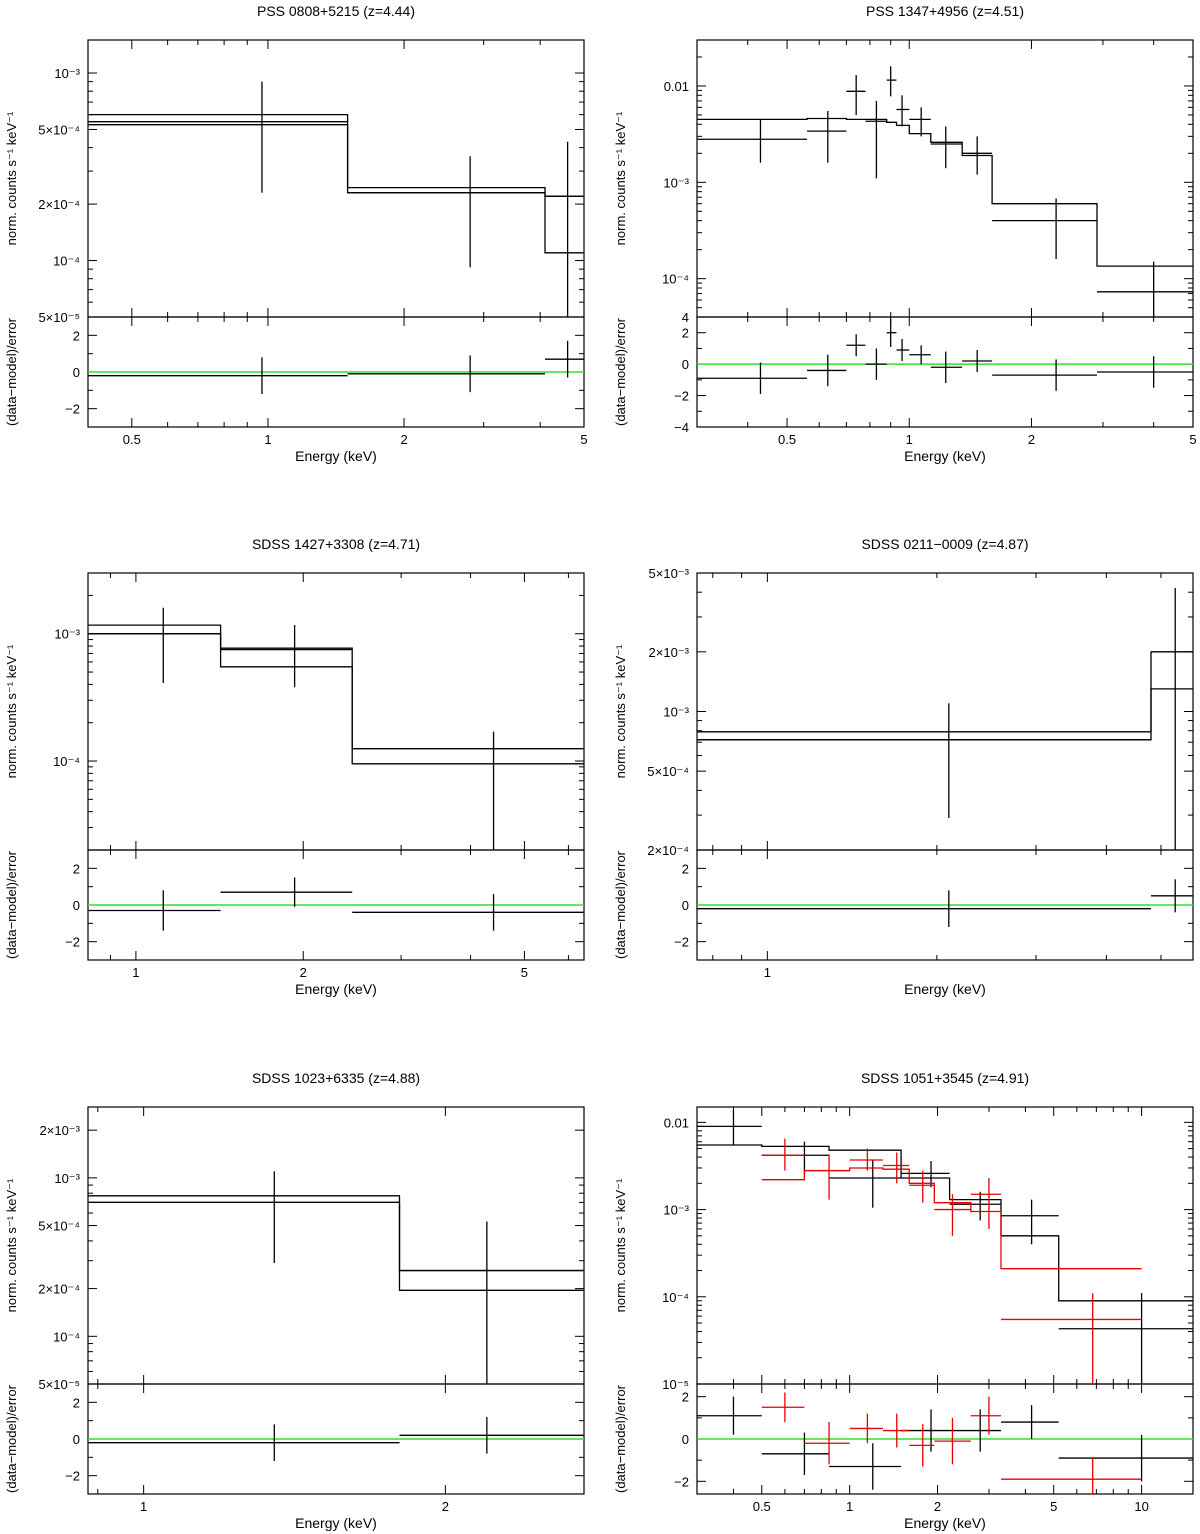 This screenshot has width=1200, height=1534. I want to click on panel-title: SDSS 1427+3308 (z=4.71), so click(336, 544).